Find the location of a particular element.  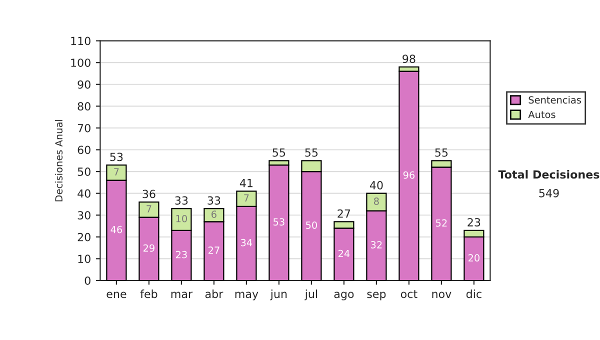

x-tick-label: ago is located at coordinates (344, 296).